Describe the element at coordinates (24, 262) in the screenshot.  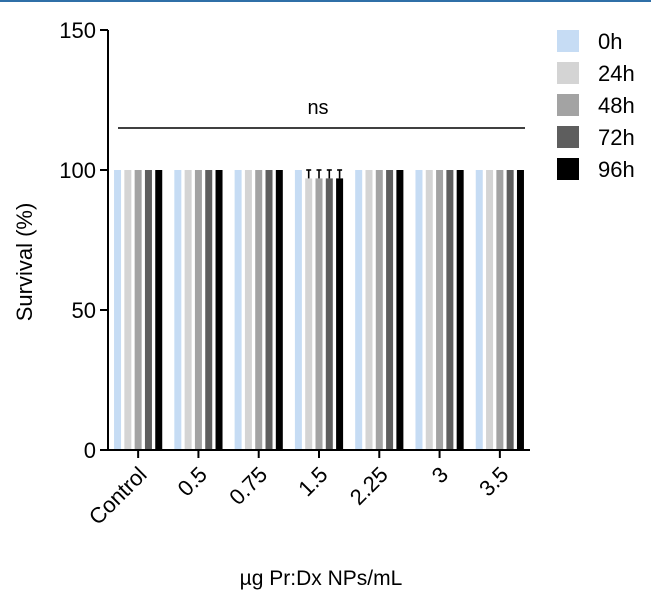
I see `y-axis-label: Survival (%)` at that location.